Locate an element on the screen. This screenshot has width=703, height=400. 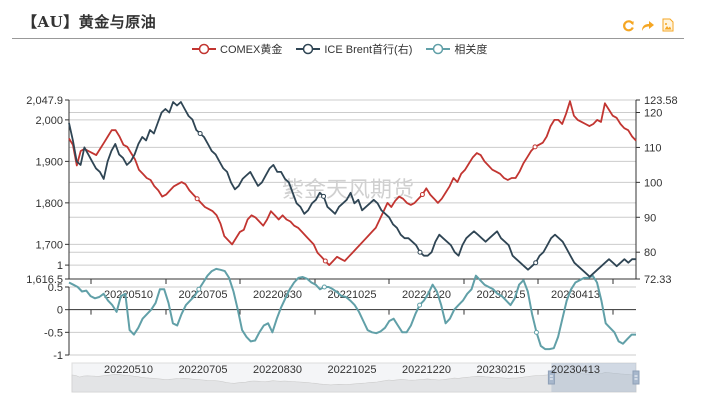
left-axis-label: 1,900 is located at coordinates (49, 162).